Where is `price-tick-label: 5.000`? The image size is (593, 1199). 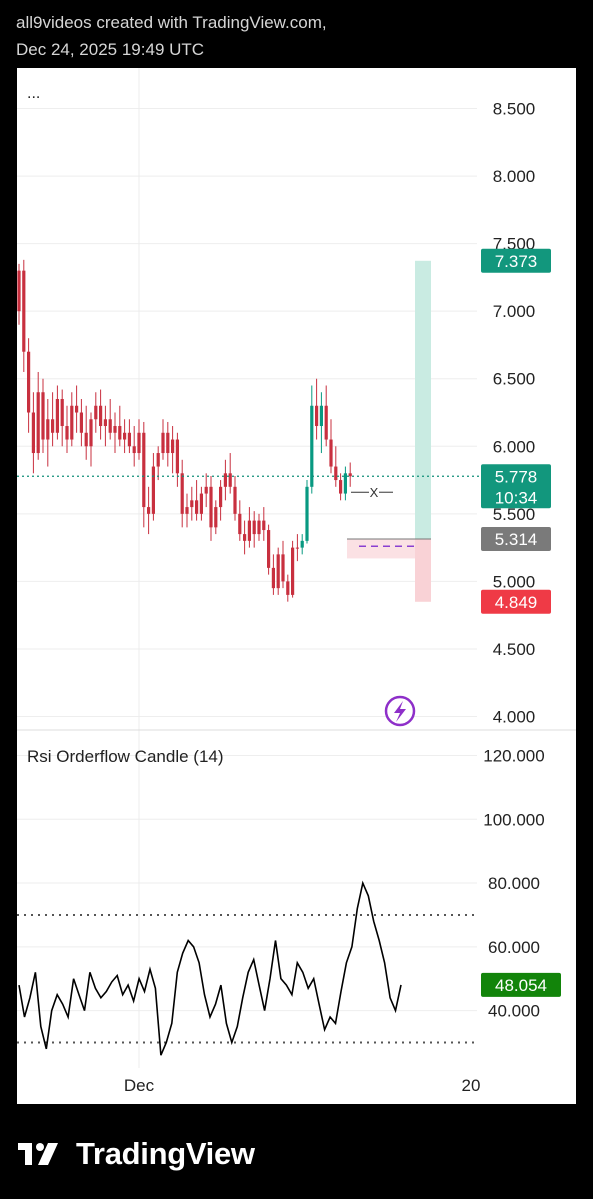 price-tick-label: 5.000 is located at coordinates (514, 581).